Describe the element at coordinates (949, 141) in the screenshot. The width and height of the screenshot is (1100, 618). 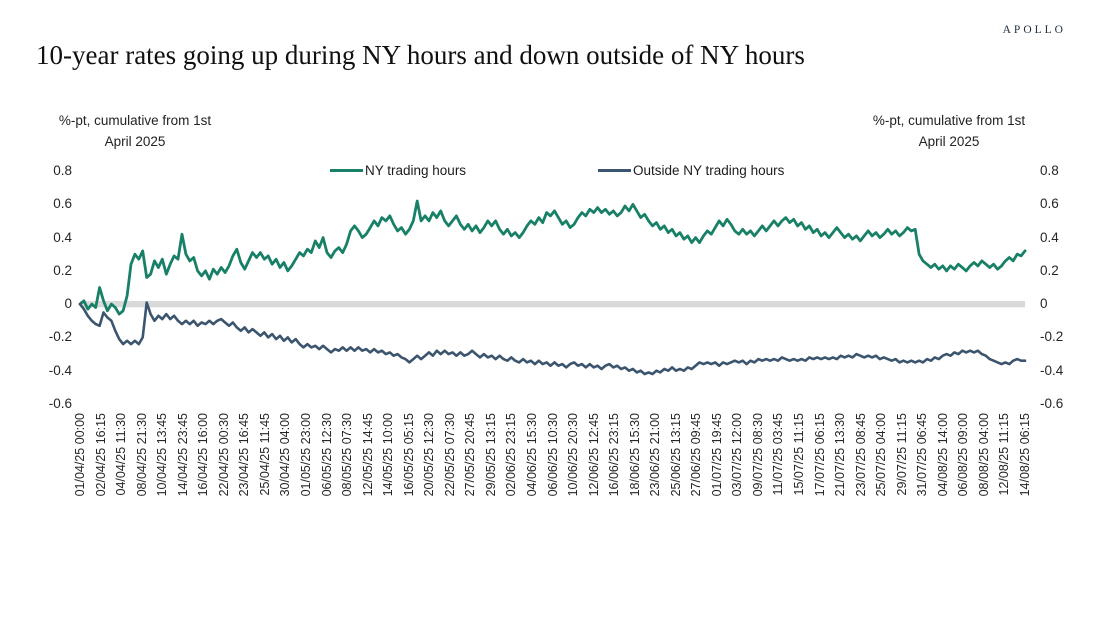
I see `y-axis-caption-right-line2: April 2025` at that location.